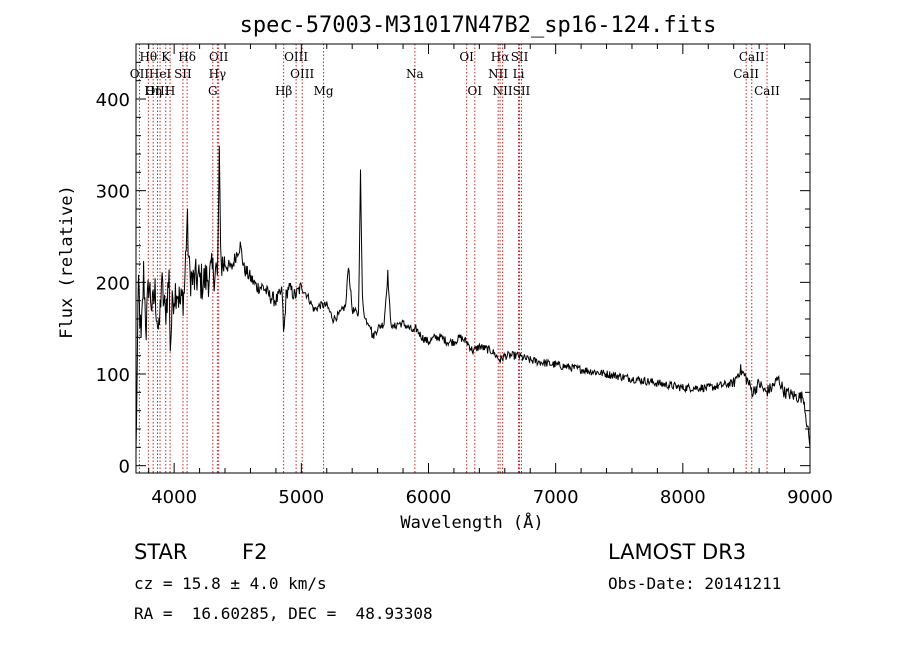 This screenshot has height=649, width=900. What do you see at coordinates (415, 74) in the screenshot?
I see `spectral-line-label: Na` at bounding box center [415, 74].